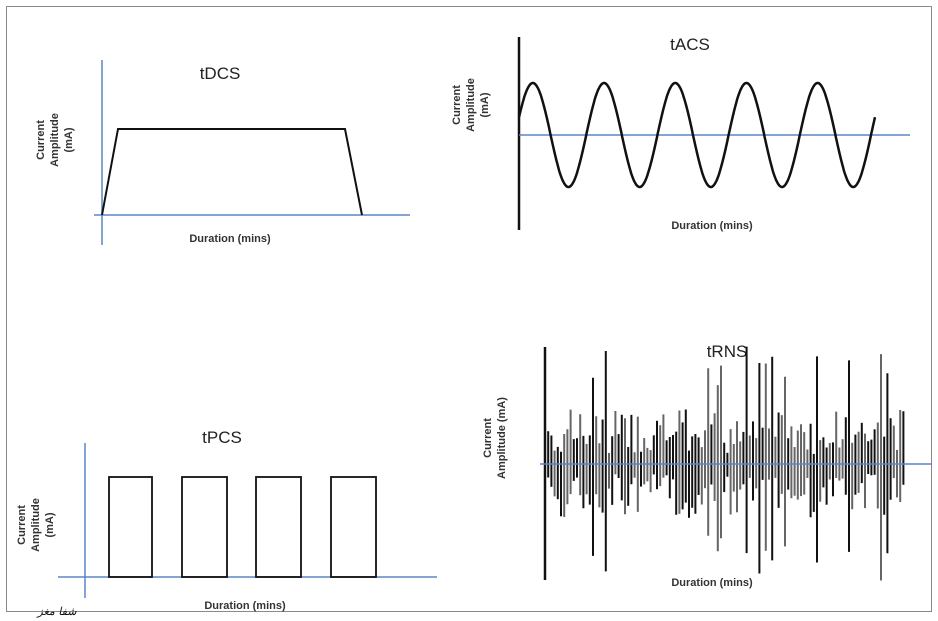  Describe the element at coordinates (230, 239) in the screenshot. I see `tdcs-xlabel: Duration (mins)` at that location.